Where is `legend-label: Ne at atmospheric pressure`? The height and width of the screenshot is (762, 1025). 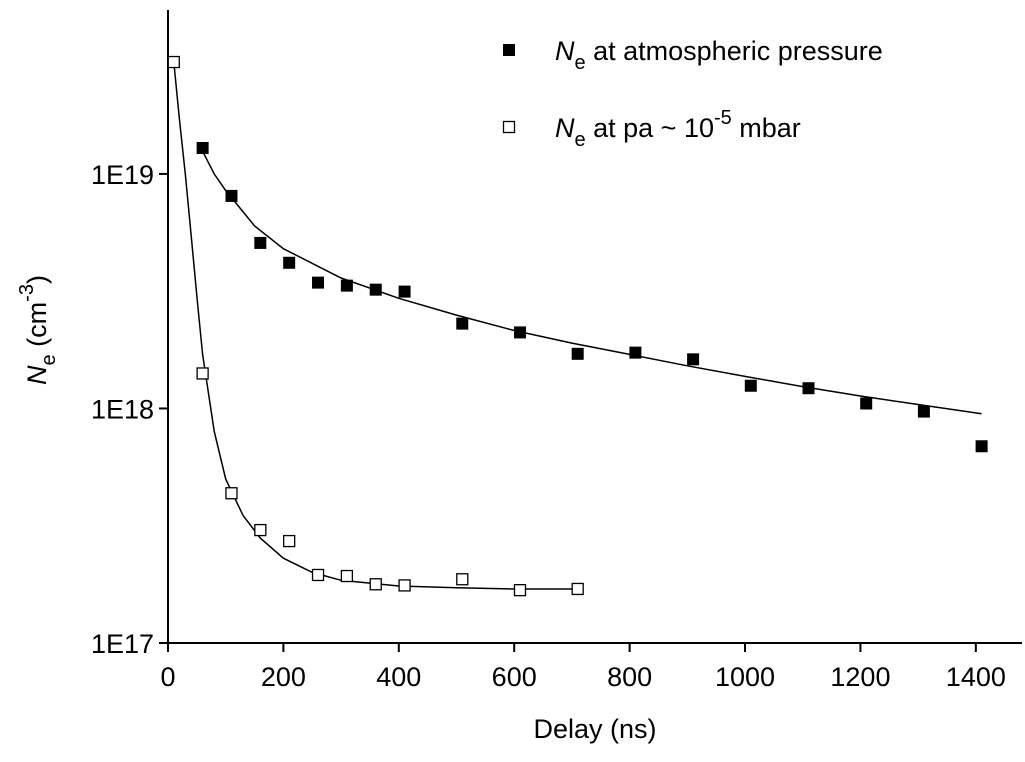
legend-label: Ne at atmospheric pressure is located at coordinates (719, 55).